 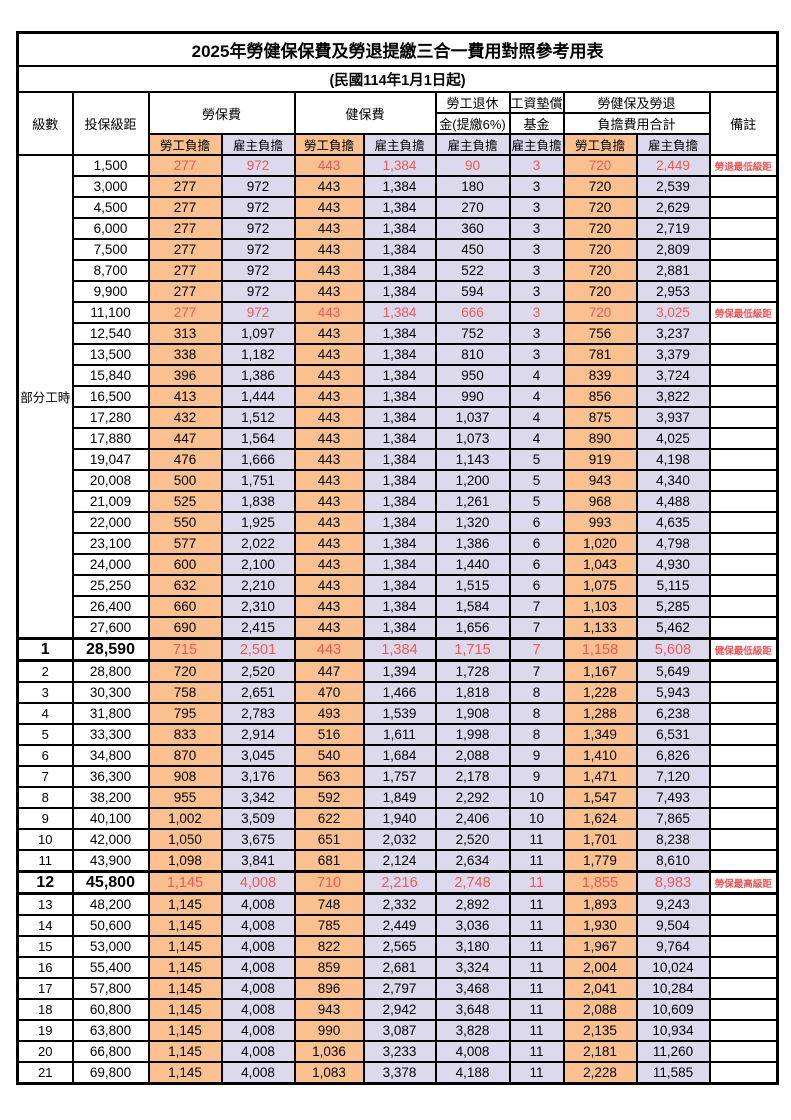 I want to click on fee-cell: 3,822, so click(x=673, y=396).